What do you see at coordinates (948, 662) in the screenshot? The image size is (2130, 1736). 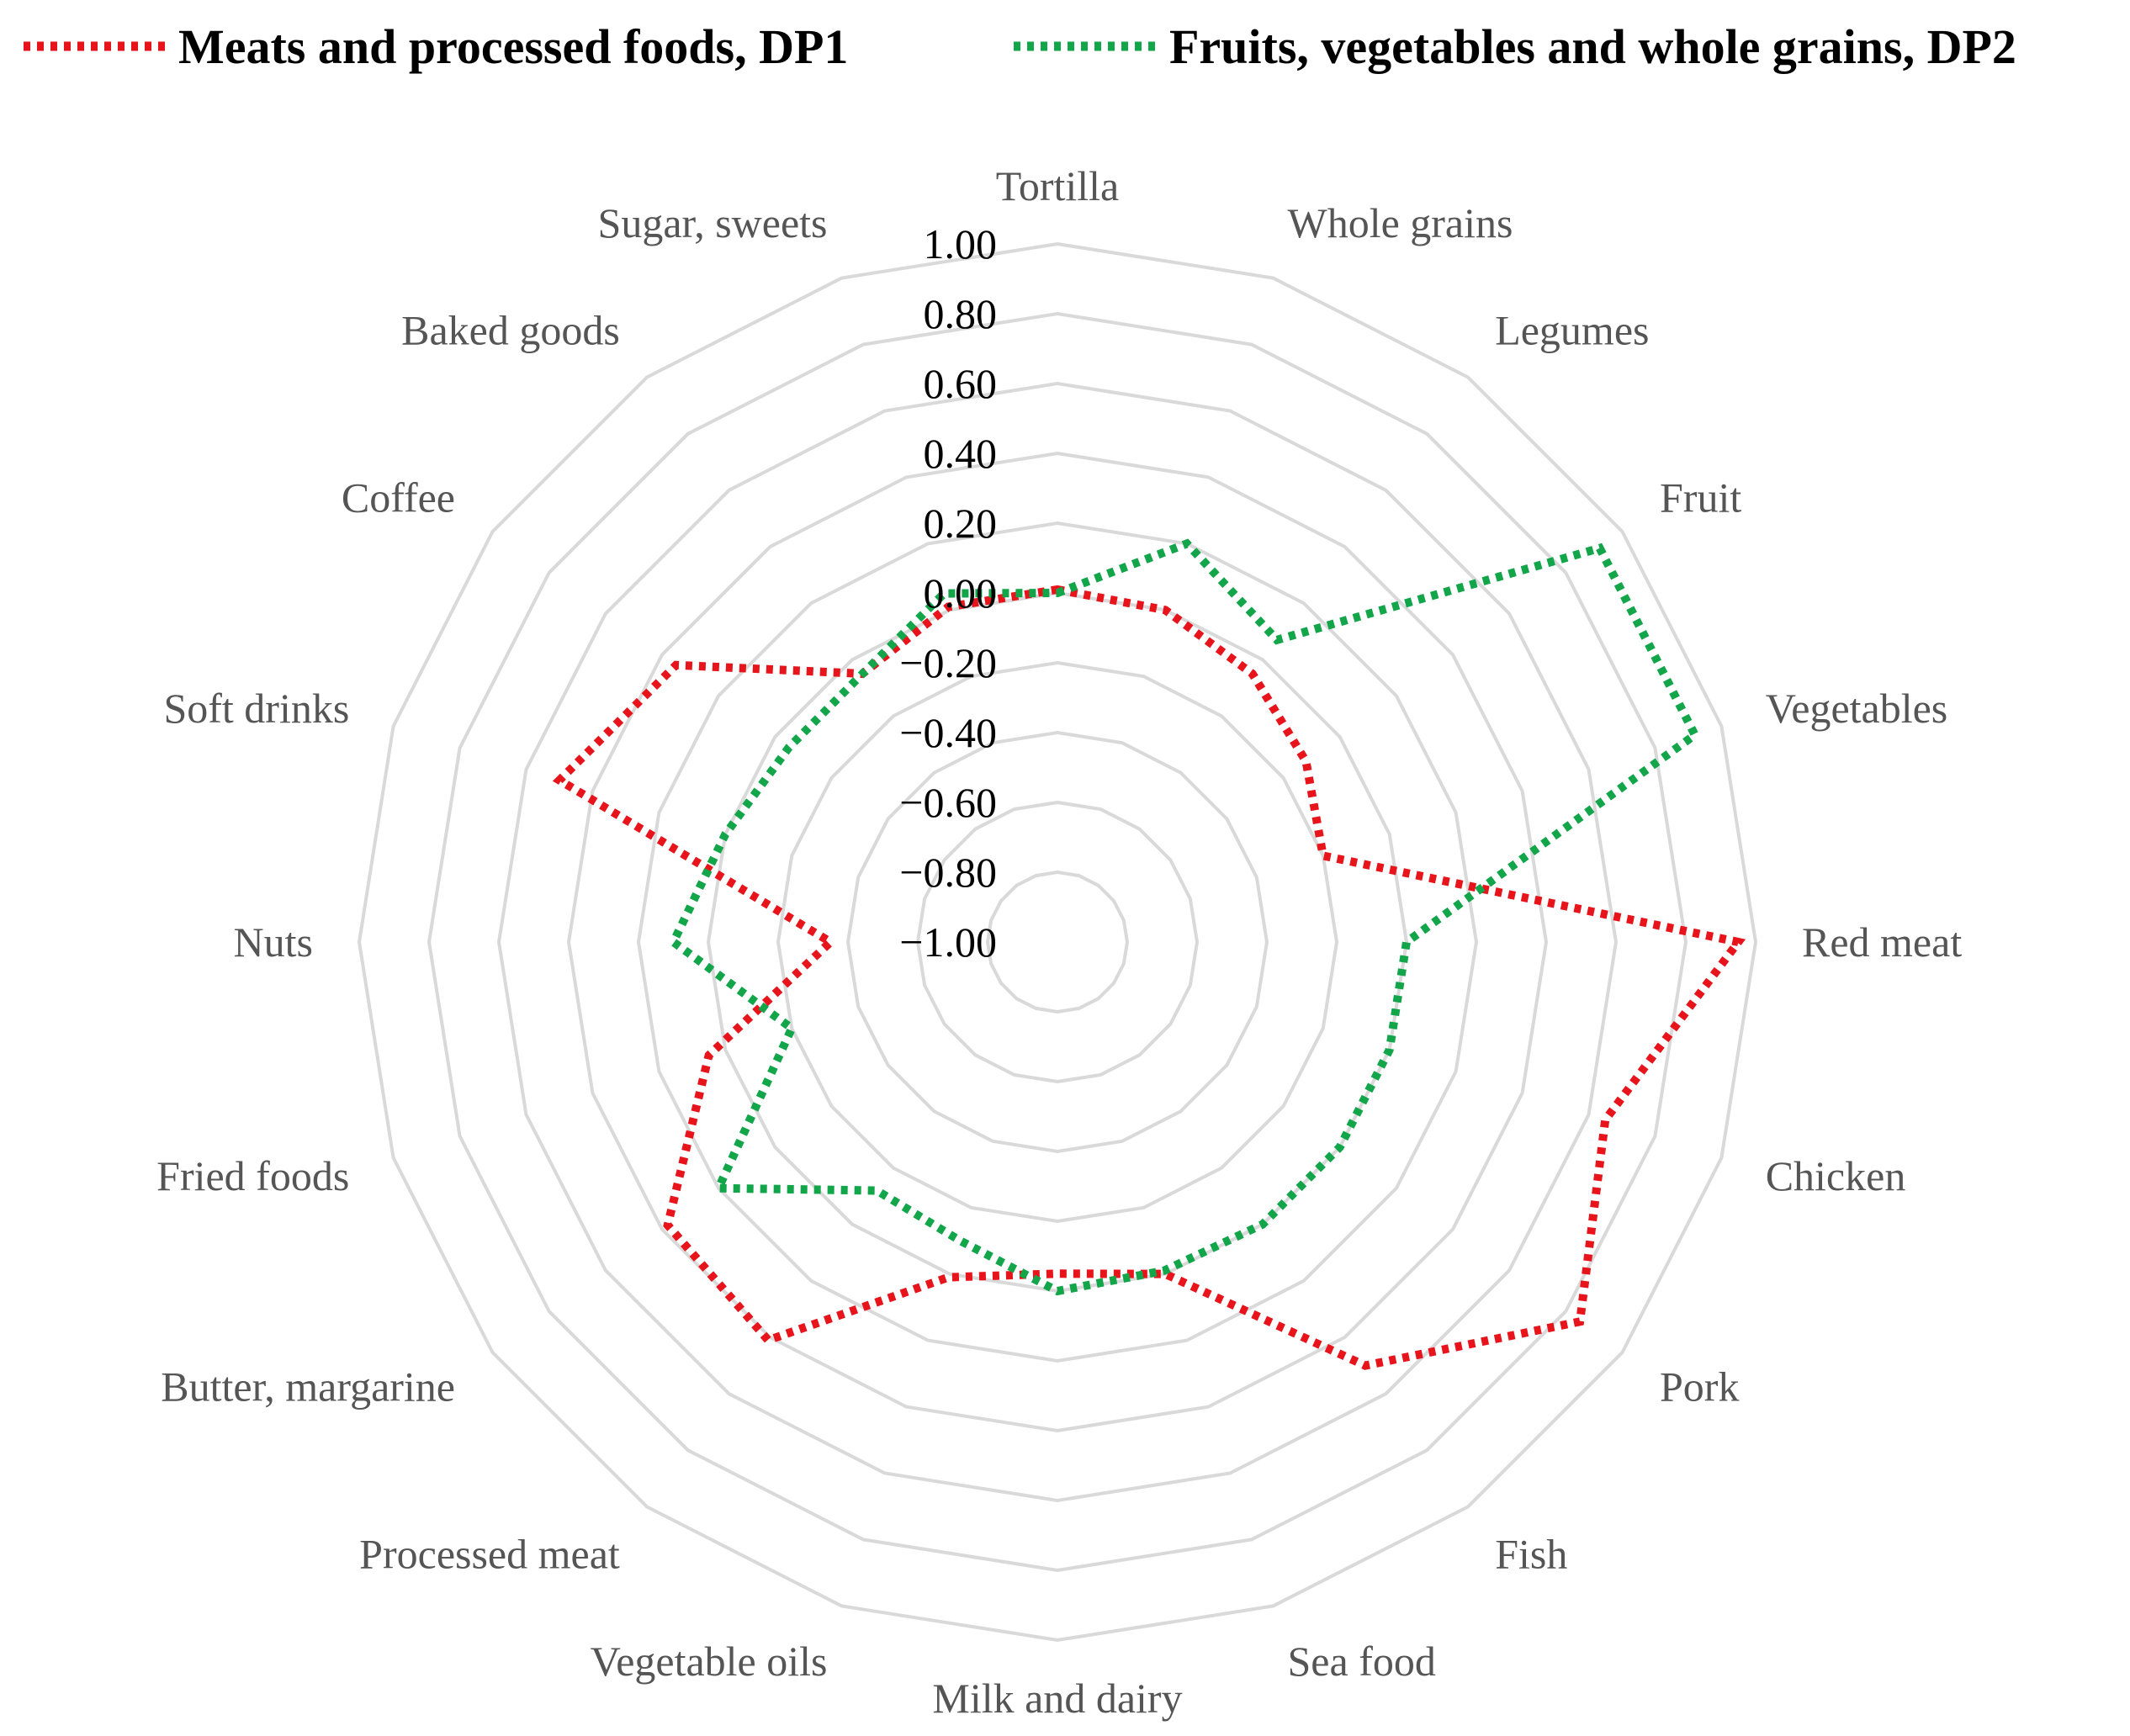 I see `tick-label: −0.20` at bounding box center [948, 662].